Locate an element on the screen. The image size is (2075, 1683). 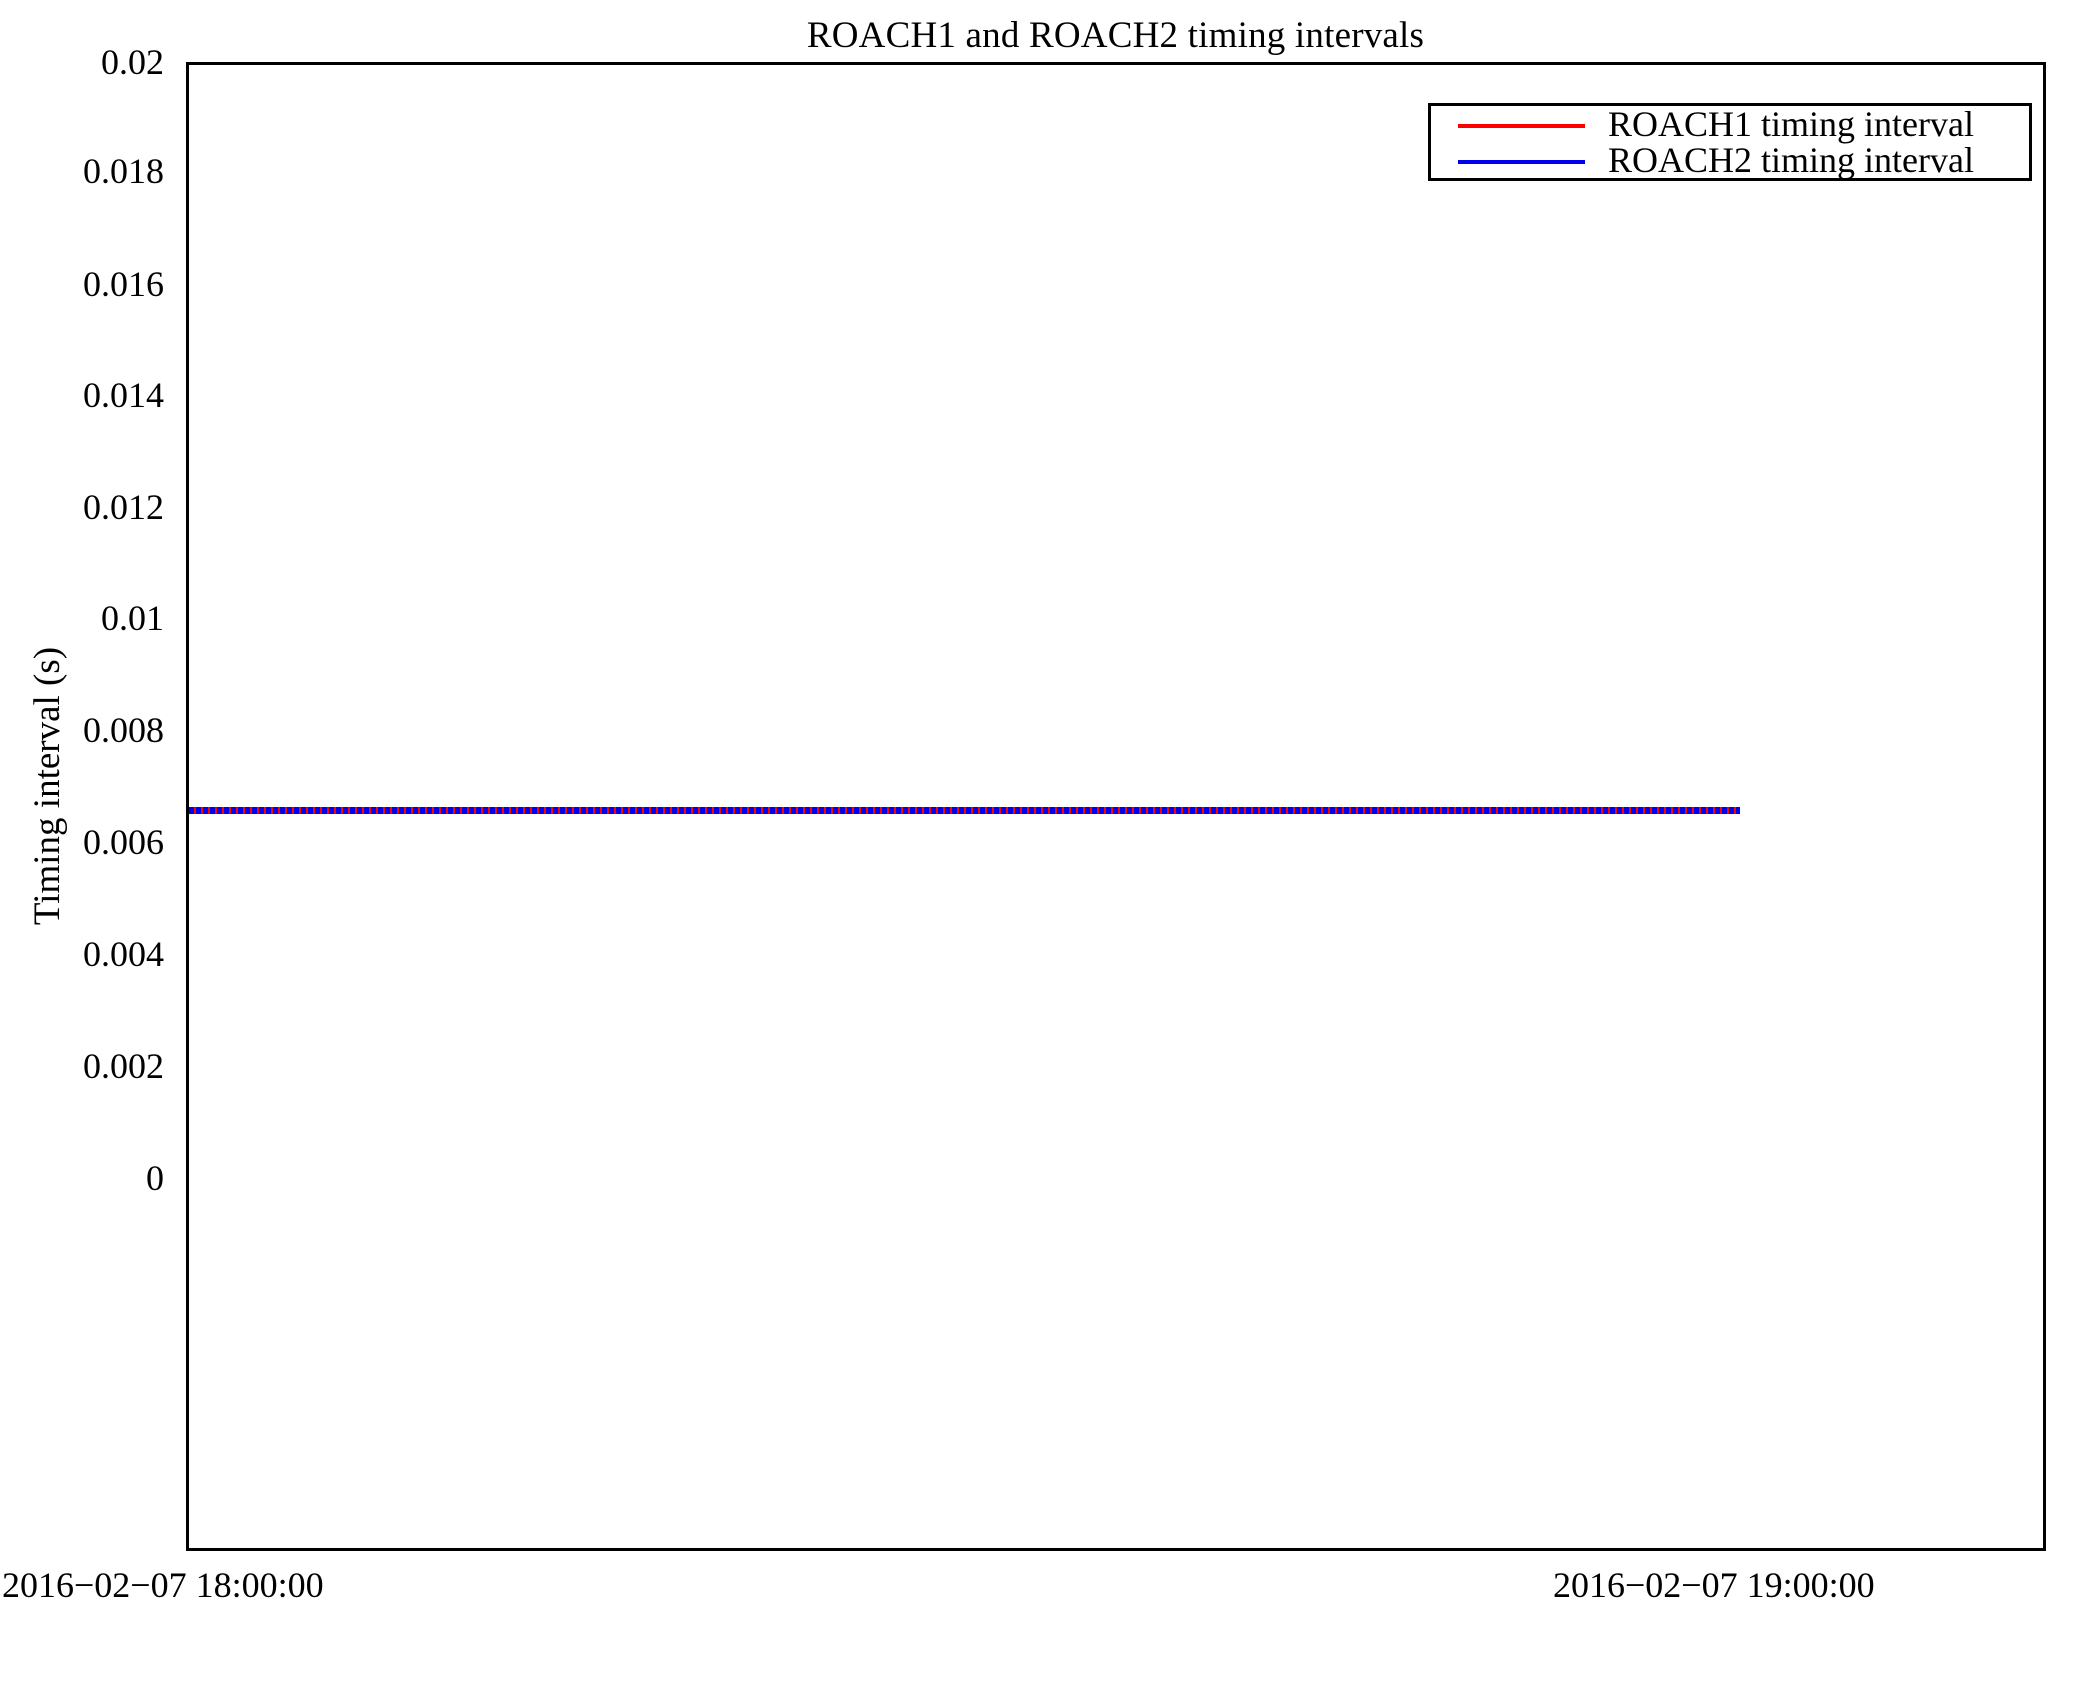
legend-entry-roach2: ROACH2 timing interval is located at coordinates (1730, 160).